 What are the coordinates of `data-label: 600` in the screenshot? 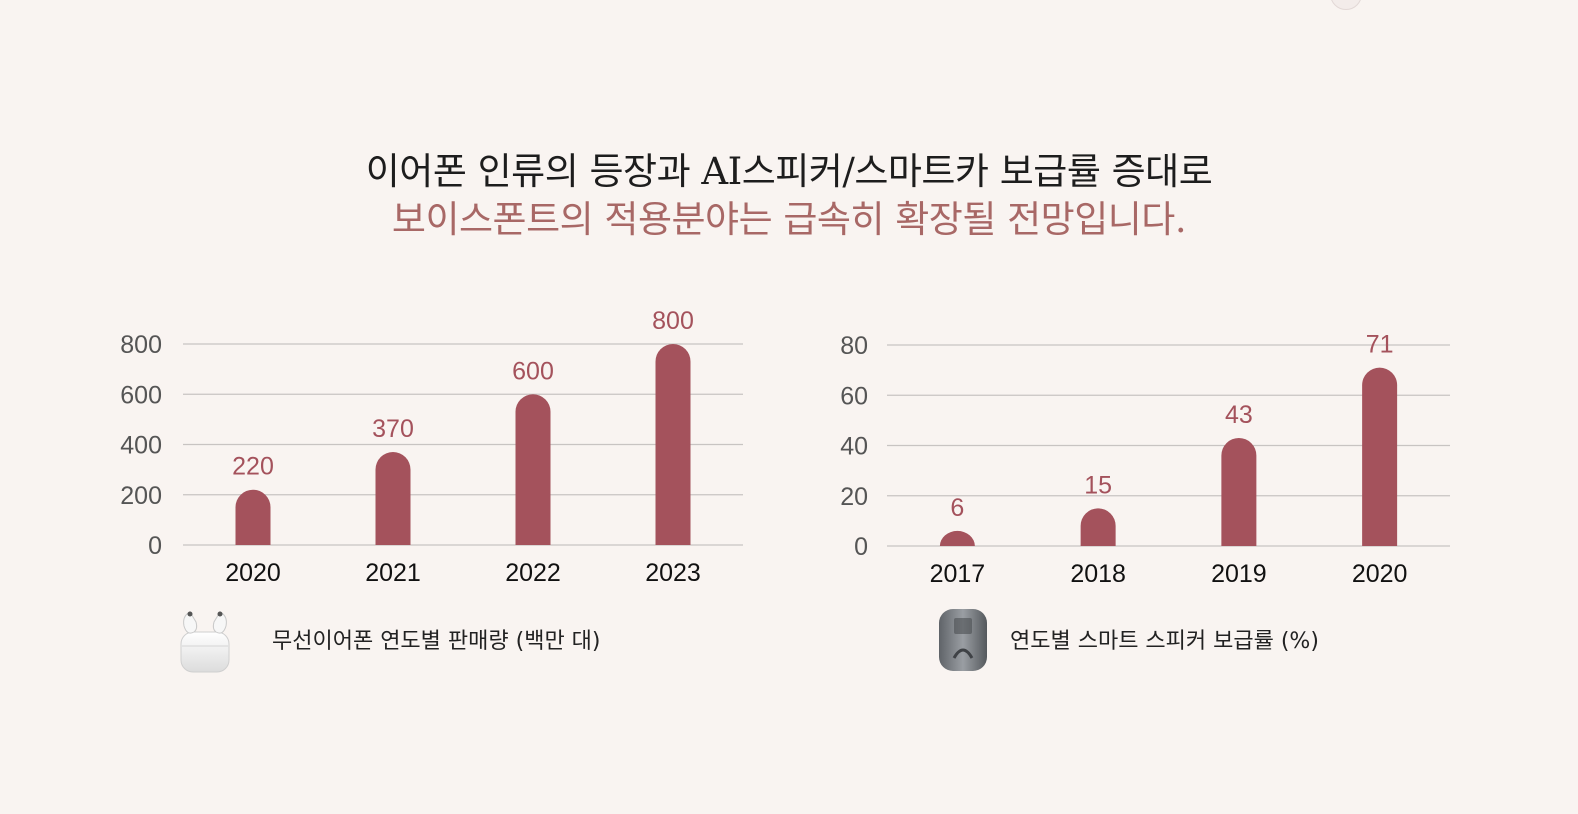 It's located at (533, 371).